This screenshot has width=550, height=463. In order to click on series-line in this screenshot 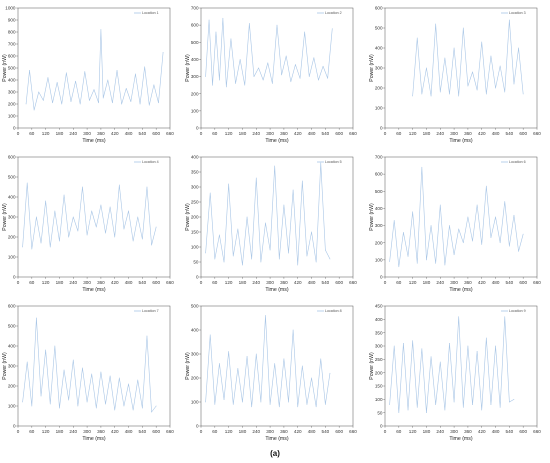, I will do `click(89, 365)`.